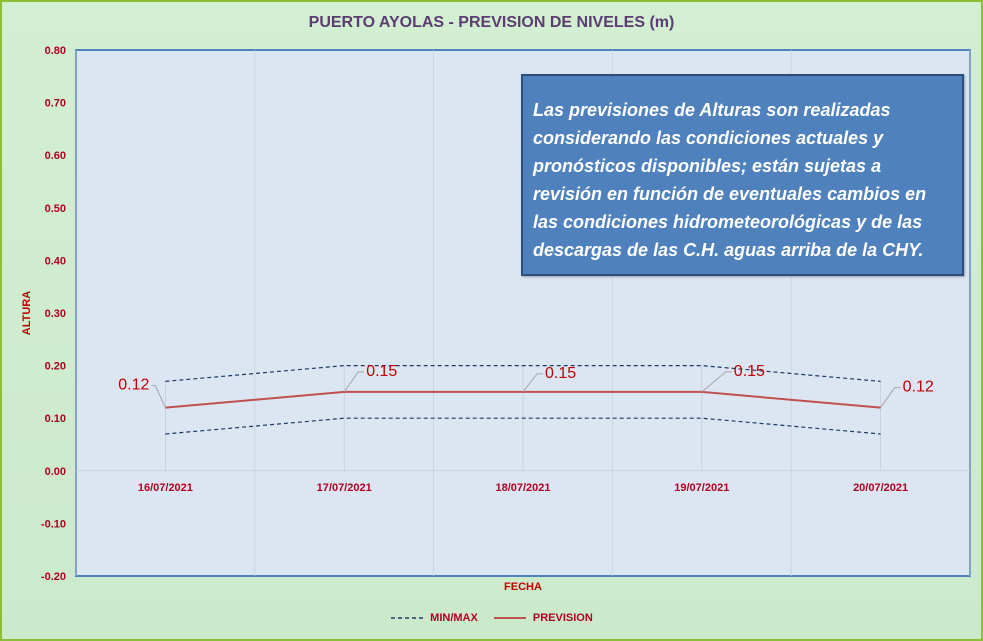 Image resolution: width=983 pixels, height=641 pixels. I want to click on y-tick-label: 0.30, so click(55, 314).